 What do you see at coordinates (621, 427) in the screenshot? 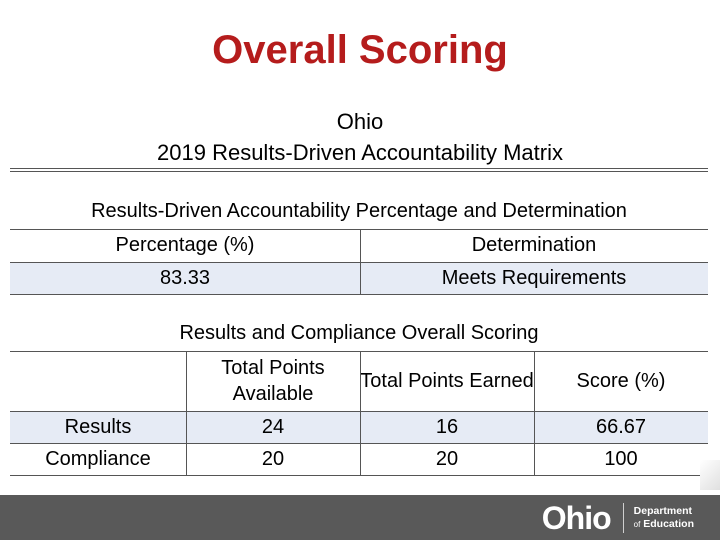
I see `scoring-row-score: 66.67` at bounding box center [621, 427].